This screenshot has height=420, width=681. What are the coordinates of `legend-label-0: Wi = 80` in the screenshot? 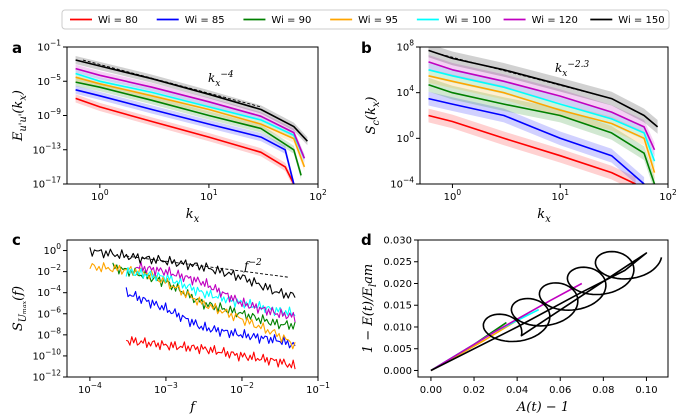 It's located at (118, 20).